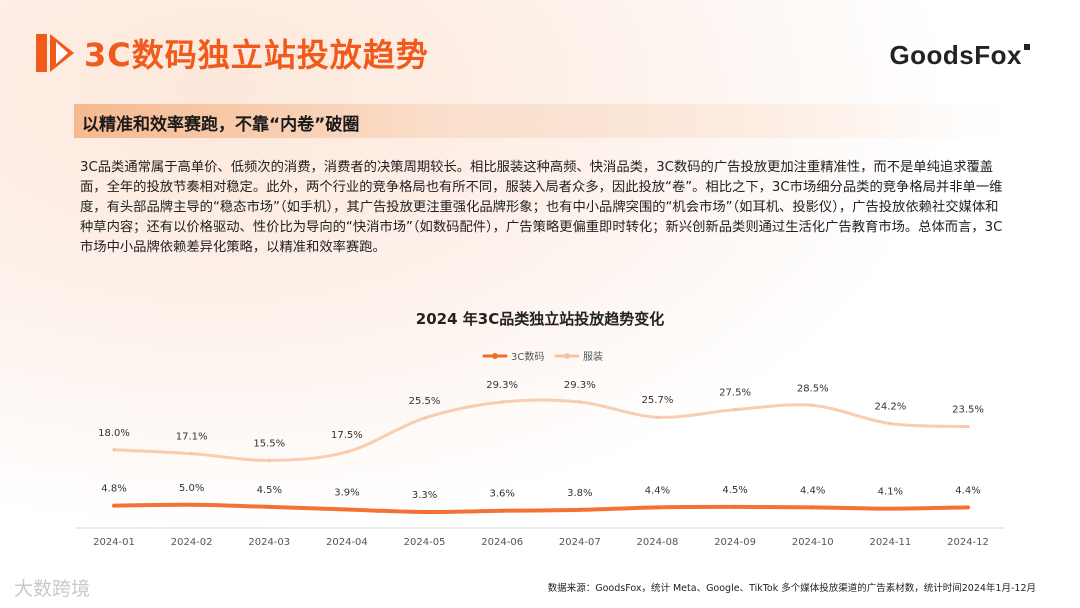 This screenshot has width=1080, height=608. Describe the element at coordinates (658, 542) in the screenshot. I see `x-tick-label: 2024-08` at that location.